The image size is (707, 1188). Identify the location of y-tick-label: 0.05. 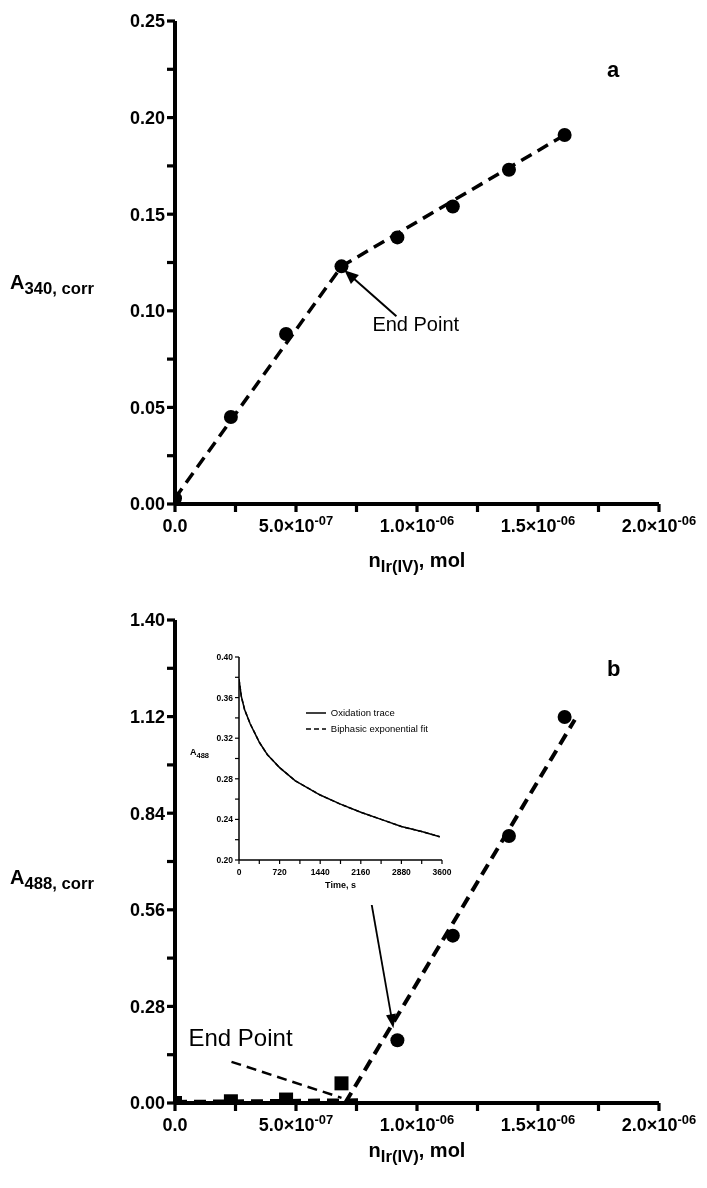
(147, 407).